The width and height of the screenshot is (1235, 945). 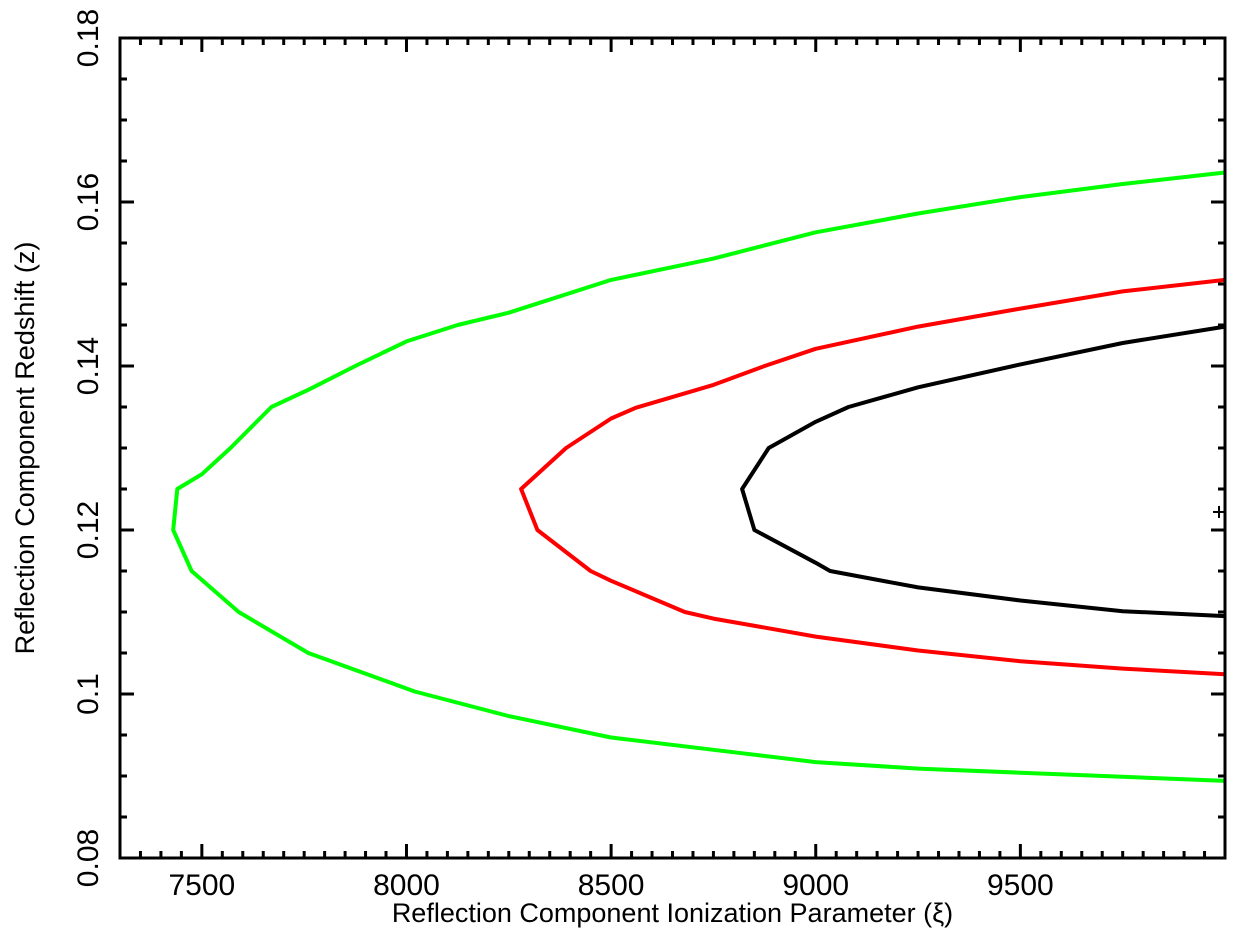 What do you see at coordinates (88, 858) in the screenshot?
I see `y-tick-label: 0.08` at bounding box center [88, 858].